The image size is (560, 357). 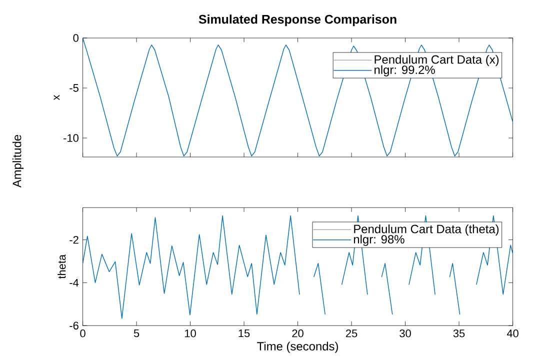 I want to click on y-tick-label: -6, so click(x=74, y=326).